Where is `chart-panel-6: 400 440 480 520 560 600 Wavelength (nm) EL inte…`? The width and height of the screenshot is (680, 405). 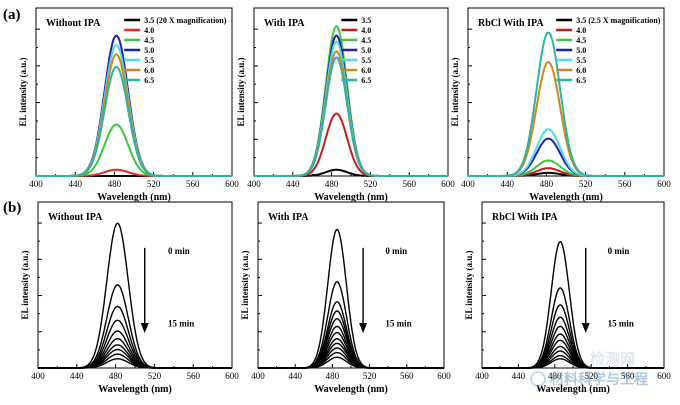 chart-panel-6: 400 440 480 520 560 600 Wavelength (nm) EL inte… is located at coordinates (567, 298).